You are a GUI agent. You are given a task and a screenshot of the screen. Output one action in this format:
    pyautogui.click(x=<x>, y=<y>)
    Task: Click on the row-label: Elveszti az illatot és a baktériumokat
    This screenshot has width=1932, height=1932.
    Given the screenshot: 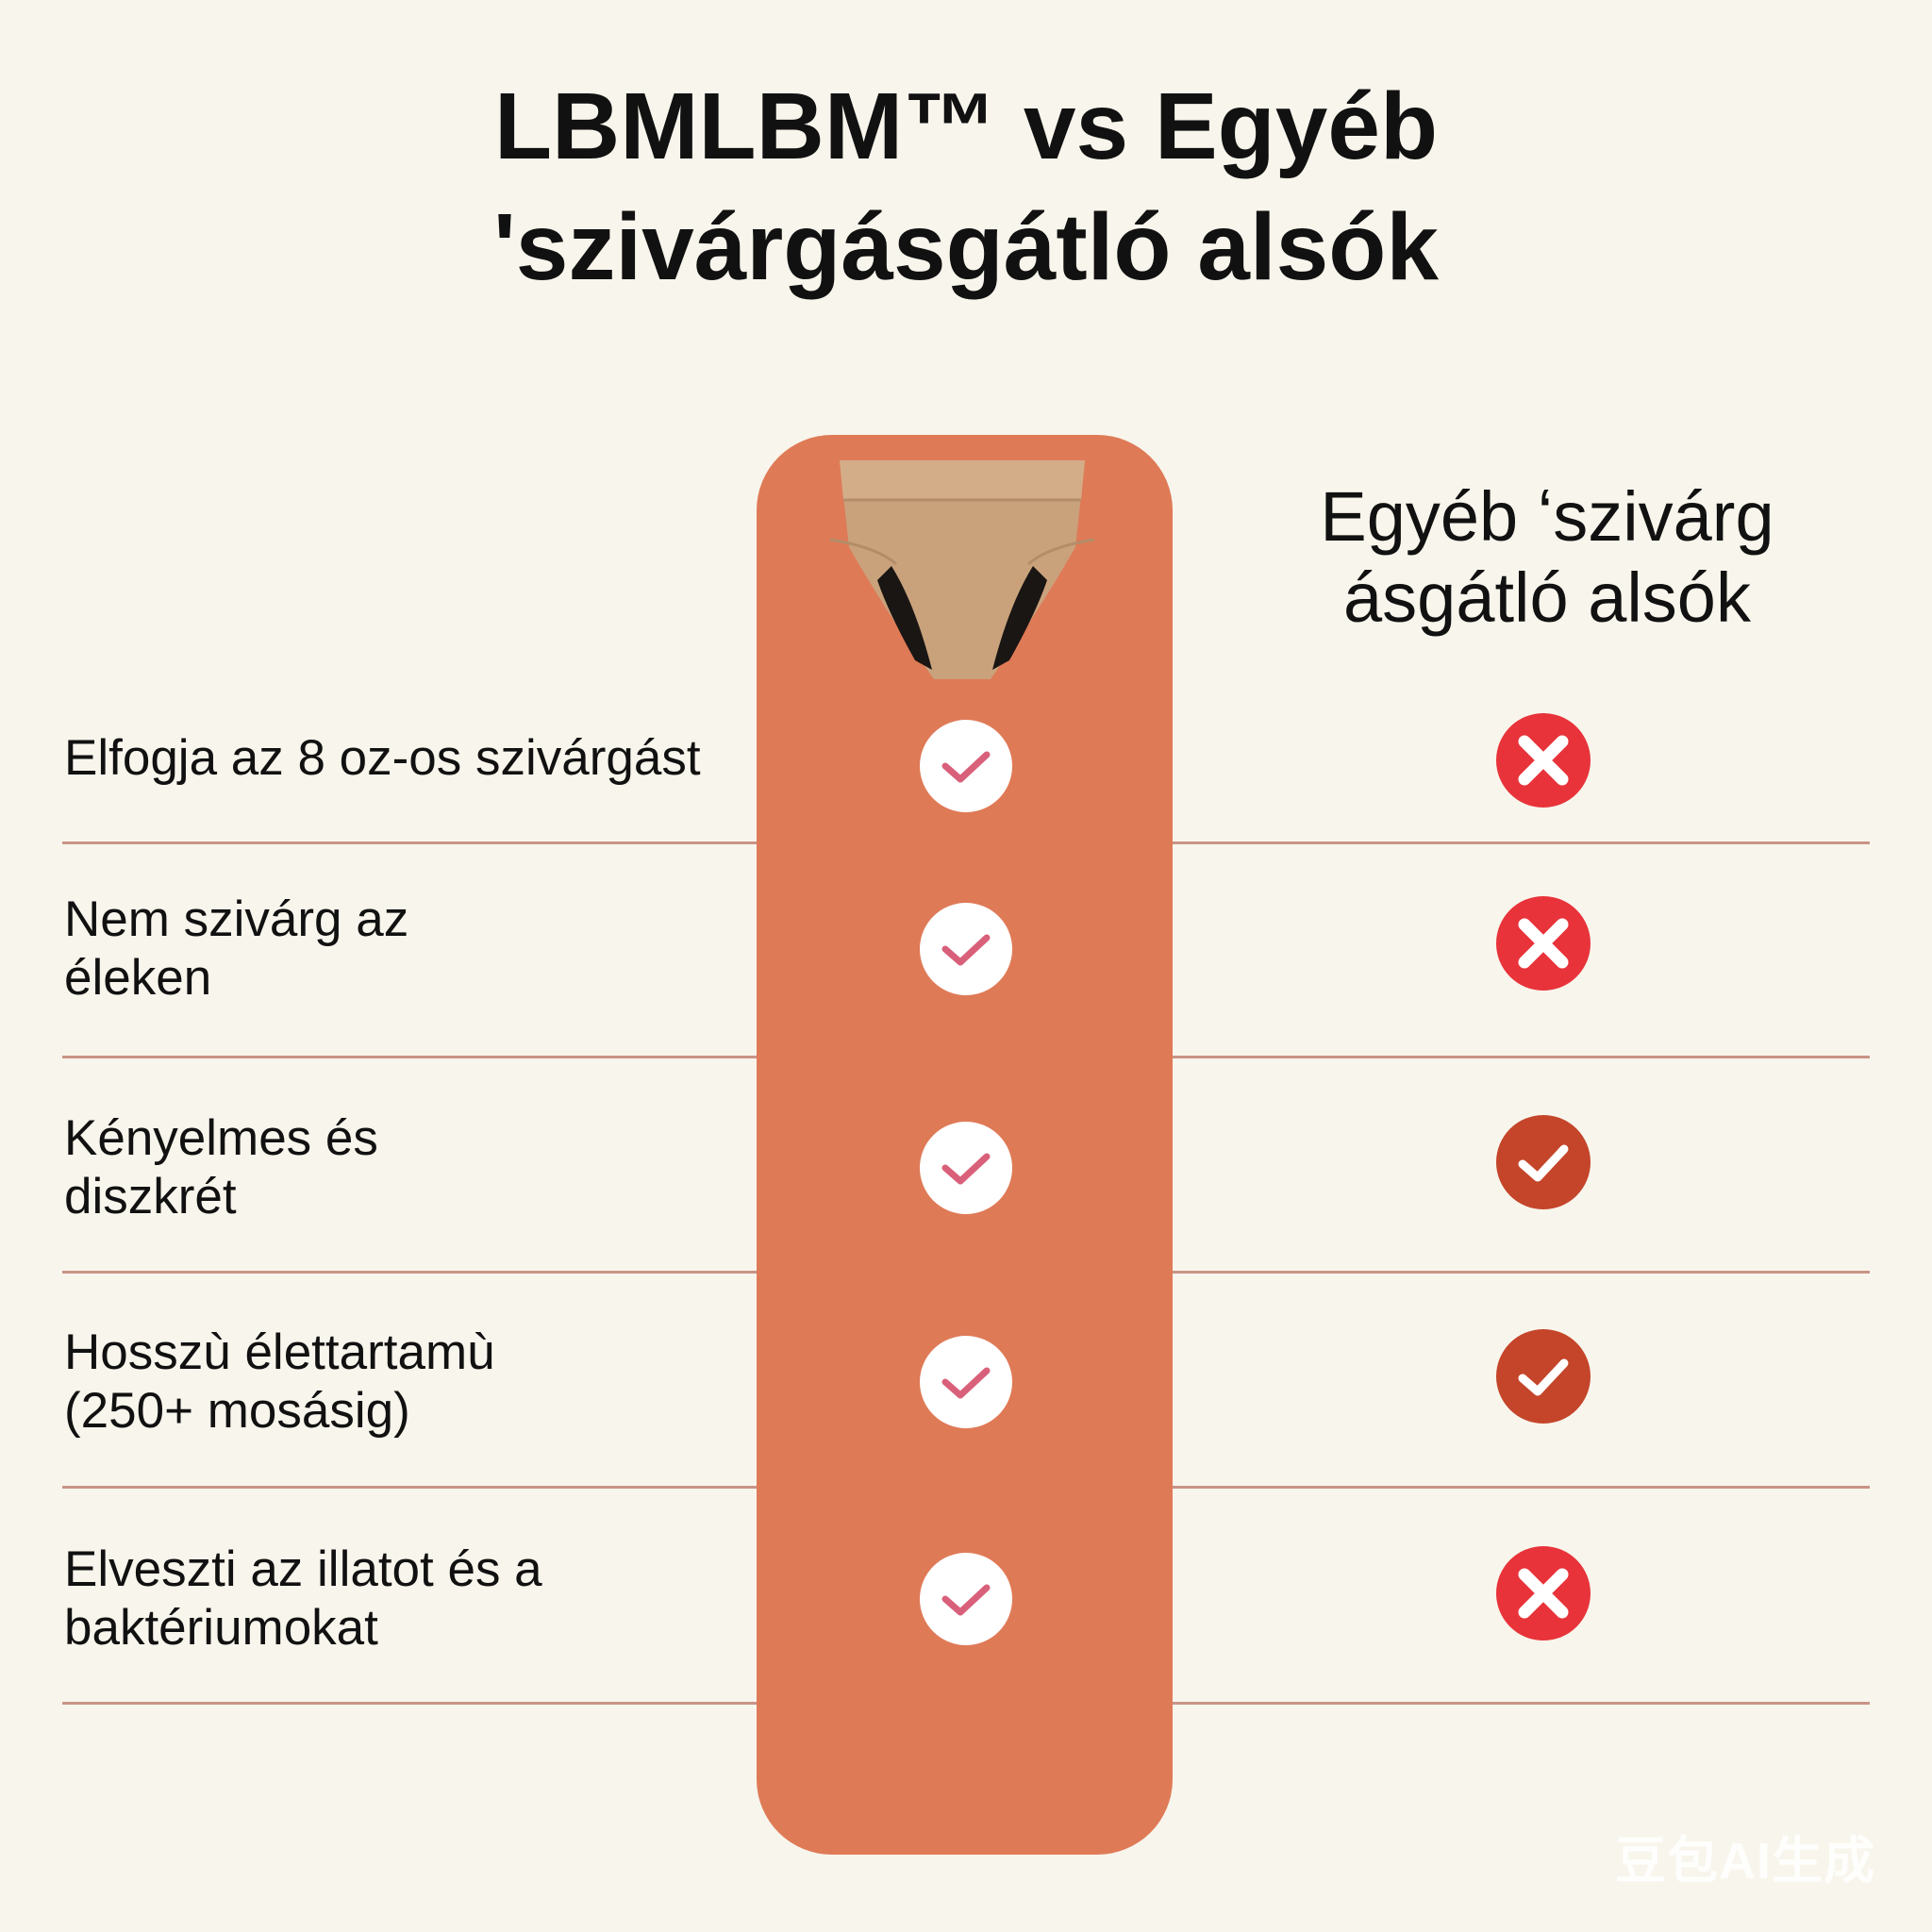 What is the action you would take?
    pyautogui.click(x=303, y=1598)
    